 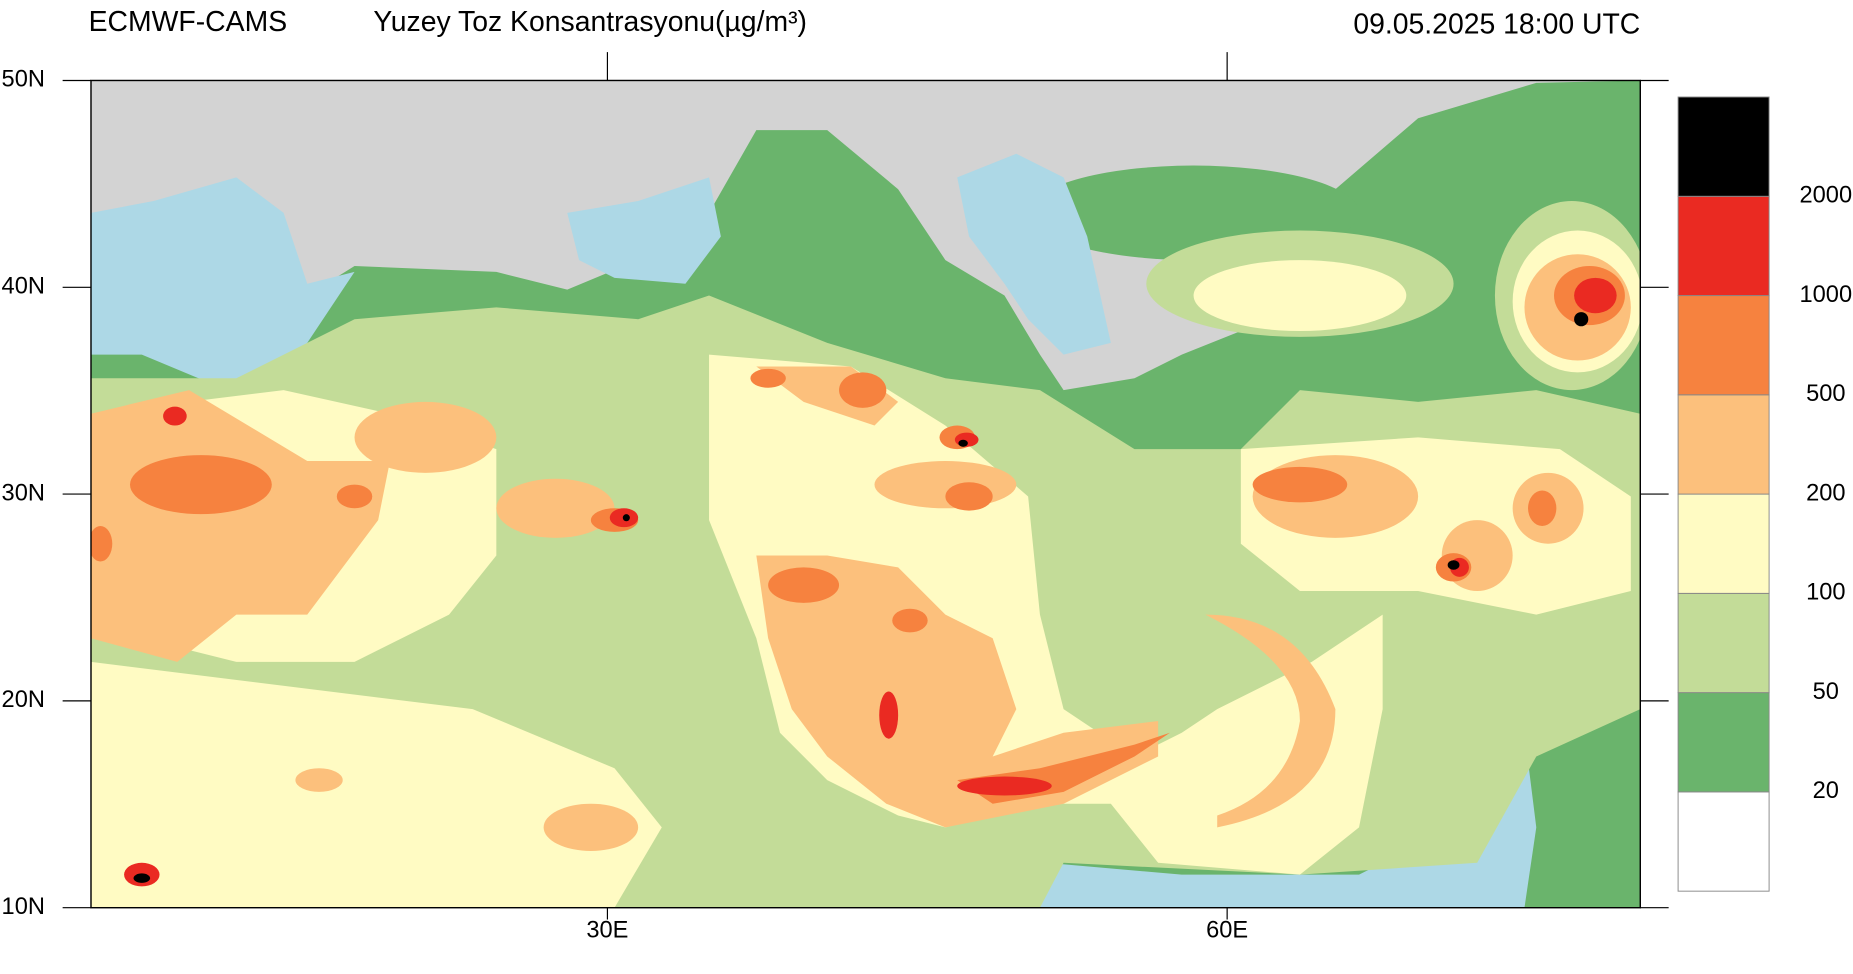 I want to click on y-tick-label: 30N, so click(x=23, y=493).